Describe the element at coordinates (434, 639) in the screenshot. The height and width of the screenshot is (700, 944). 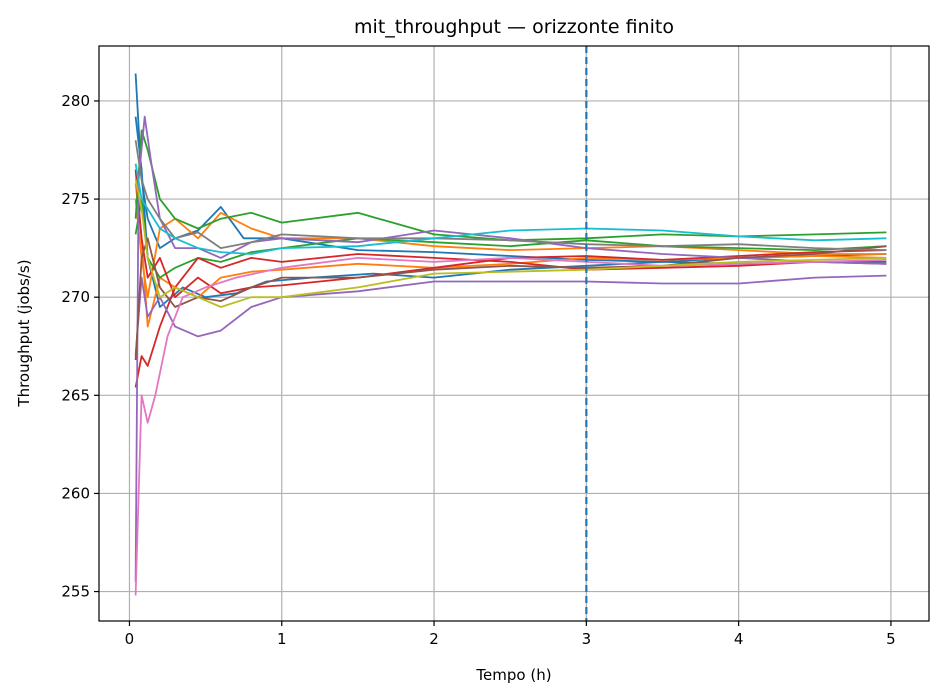
I see `x-tick-label: 2` at that location.